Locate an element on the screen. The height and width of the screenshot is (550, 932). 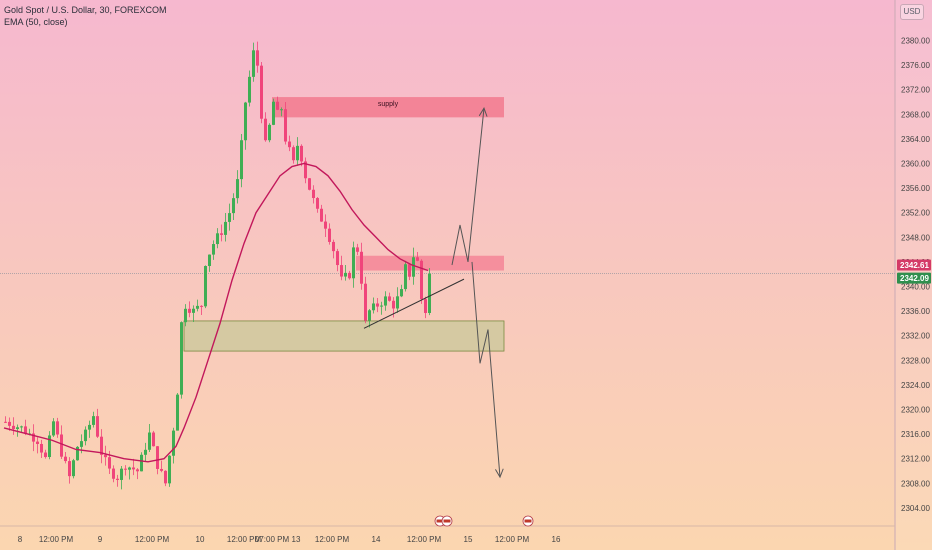
support-trendline is located at coordinates (414, 303).